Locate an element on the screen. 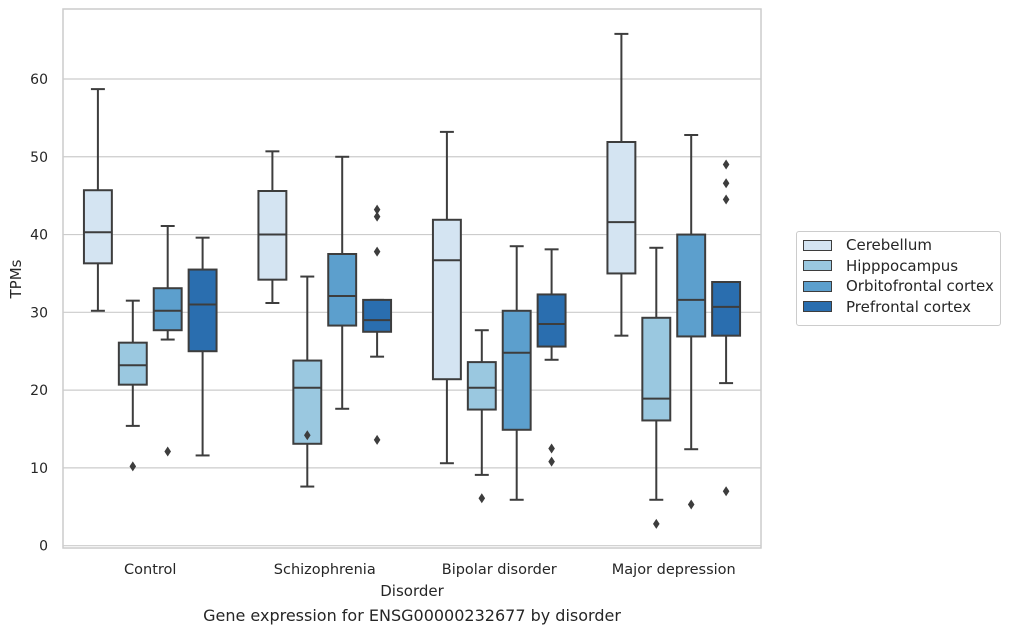 The image size is (1013, 634). y-tick-label-10: 10 is located at coordinates (39, 469).